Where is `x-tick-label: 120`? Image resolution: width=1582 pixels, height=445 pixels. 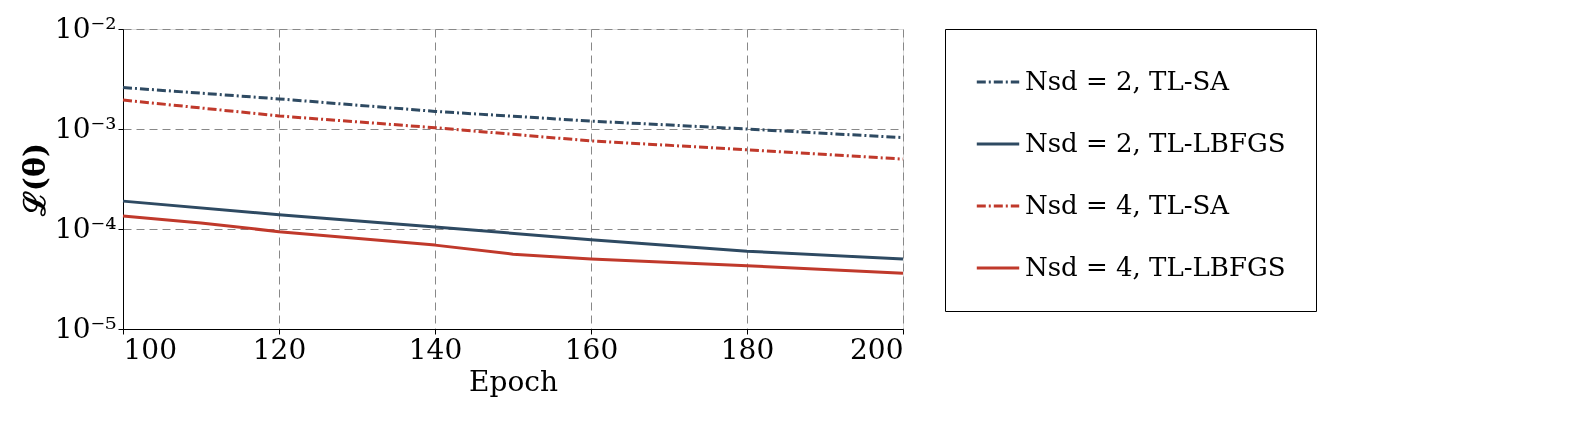 x-tick-label: 120 is located at coordinates (279, 349).